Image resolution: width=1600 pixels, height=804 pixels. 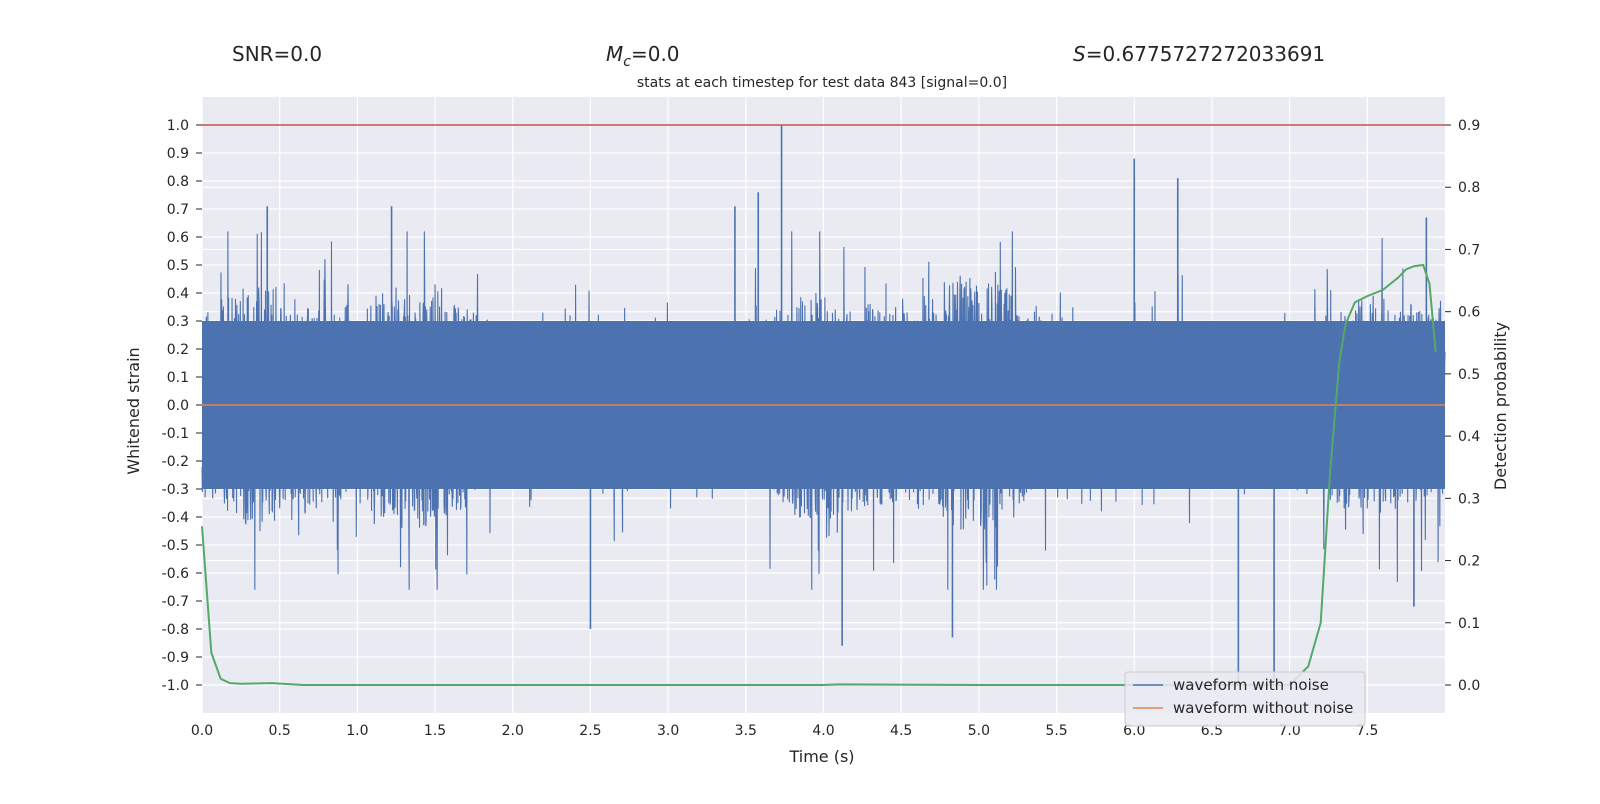 I want to click on mc-symbol: M, so click(x=614, y=54).